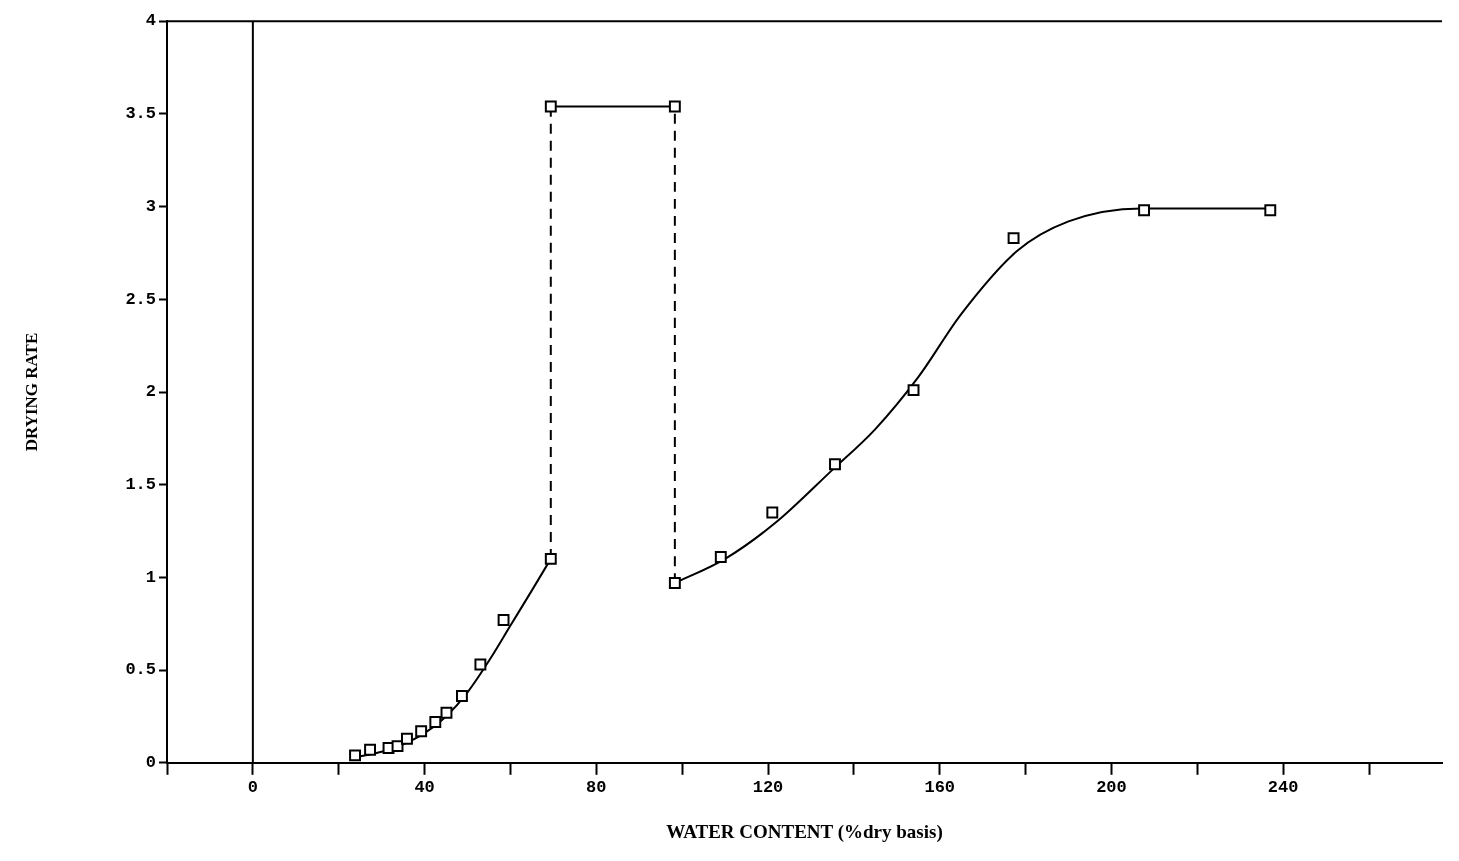 The height and width of the screenshot is (861, 1459). I want to click on x-tick-label: 200, so click(1111, 788).